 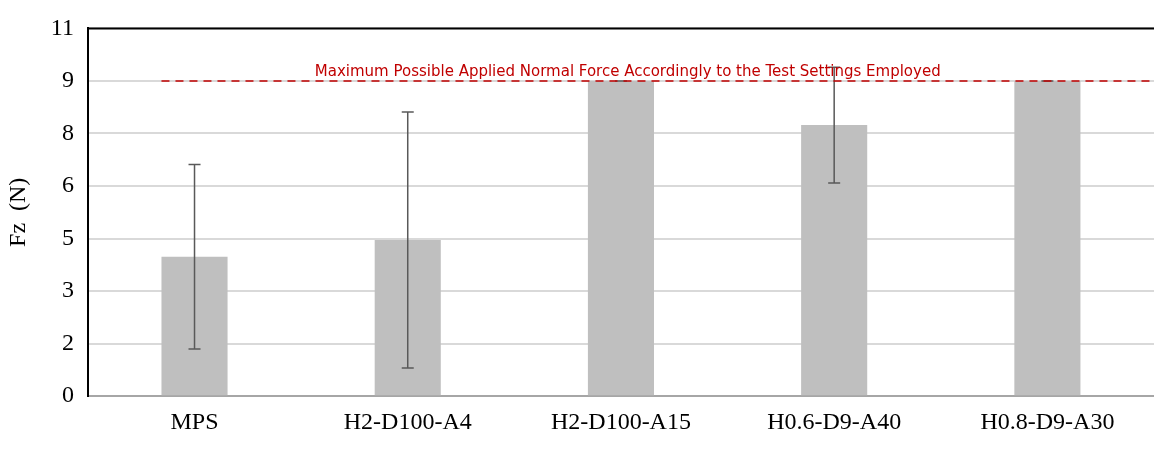 I want to click on y-axis-title: Fz (N), so click(x=16, y=212).